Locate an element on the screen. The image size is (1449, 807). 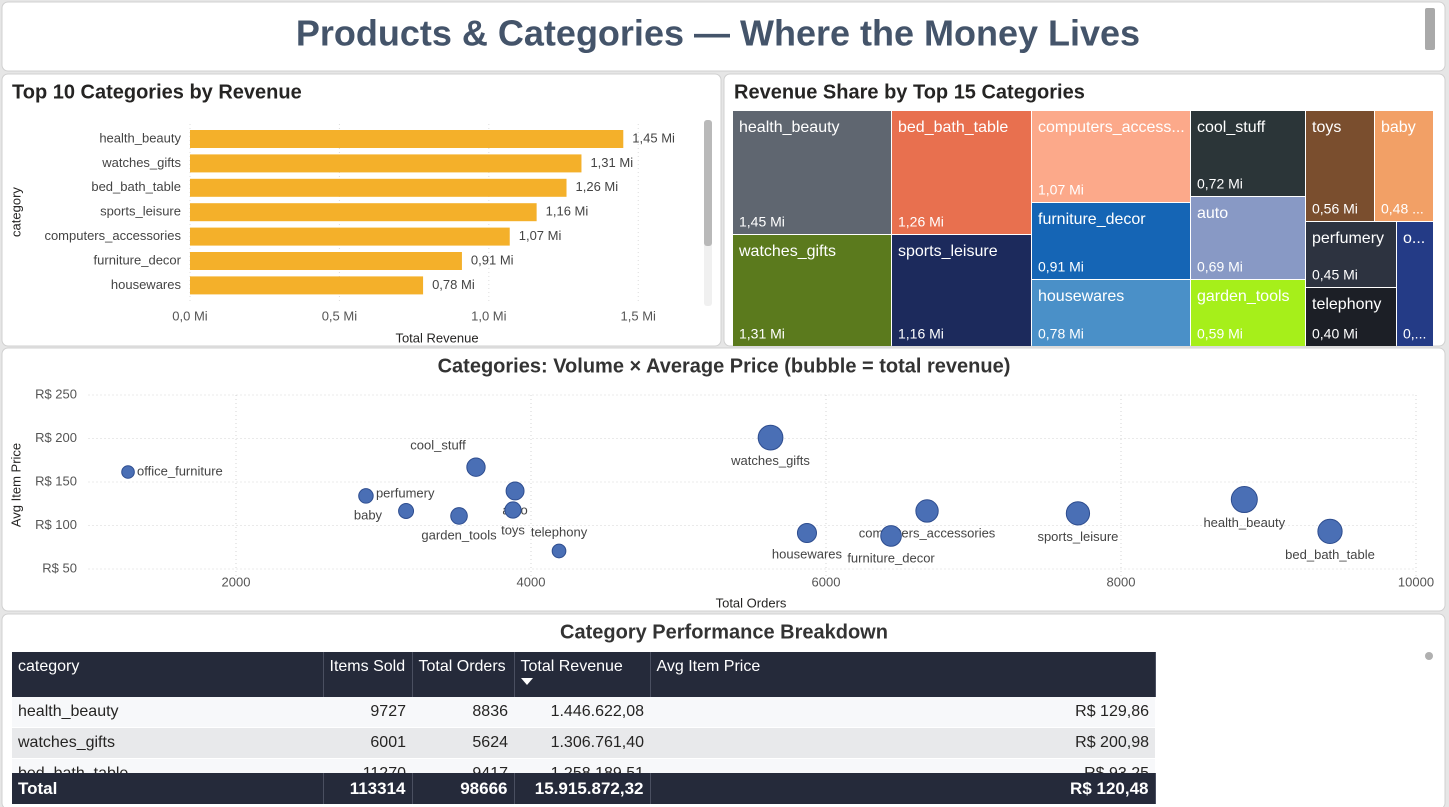
column-header: category is located at coordinates (168, 674).